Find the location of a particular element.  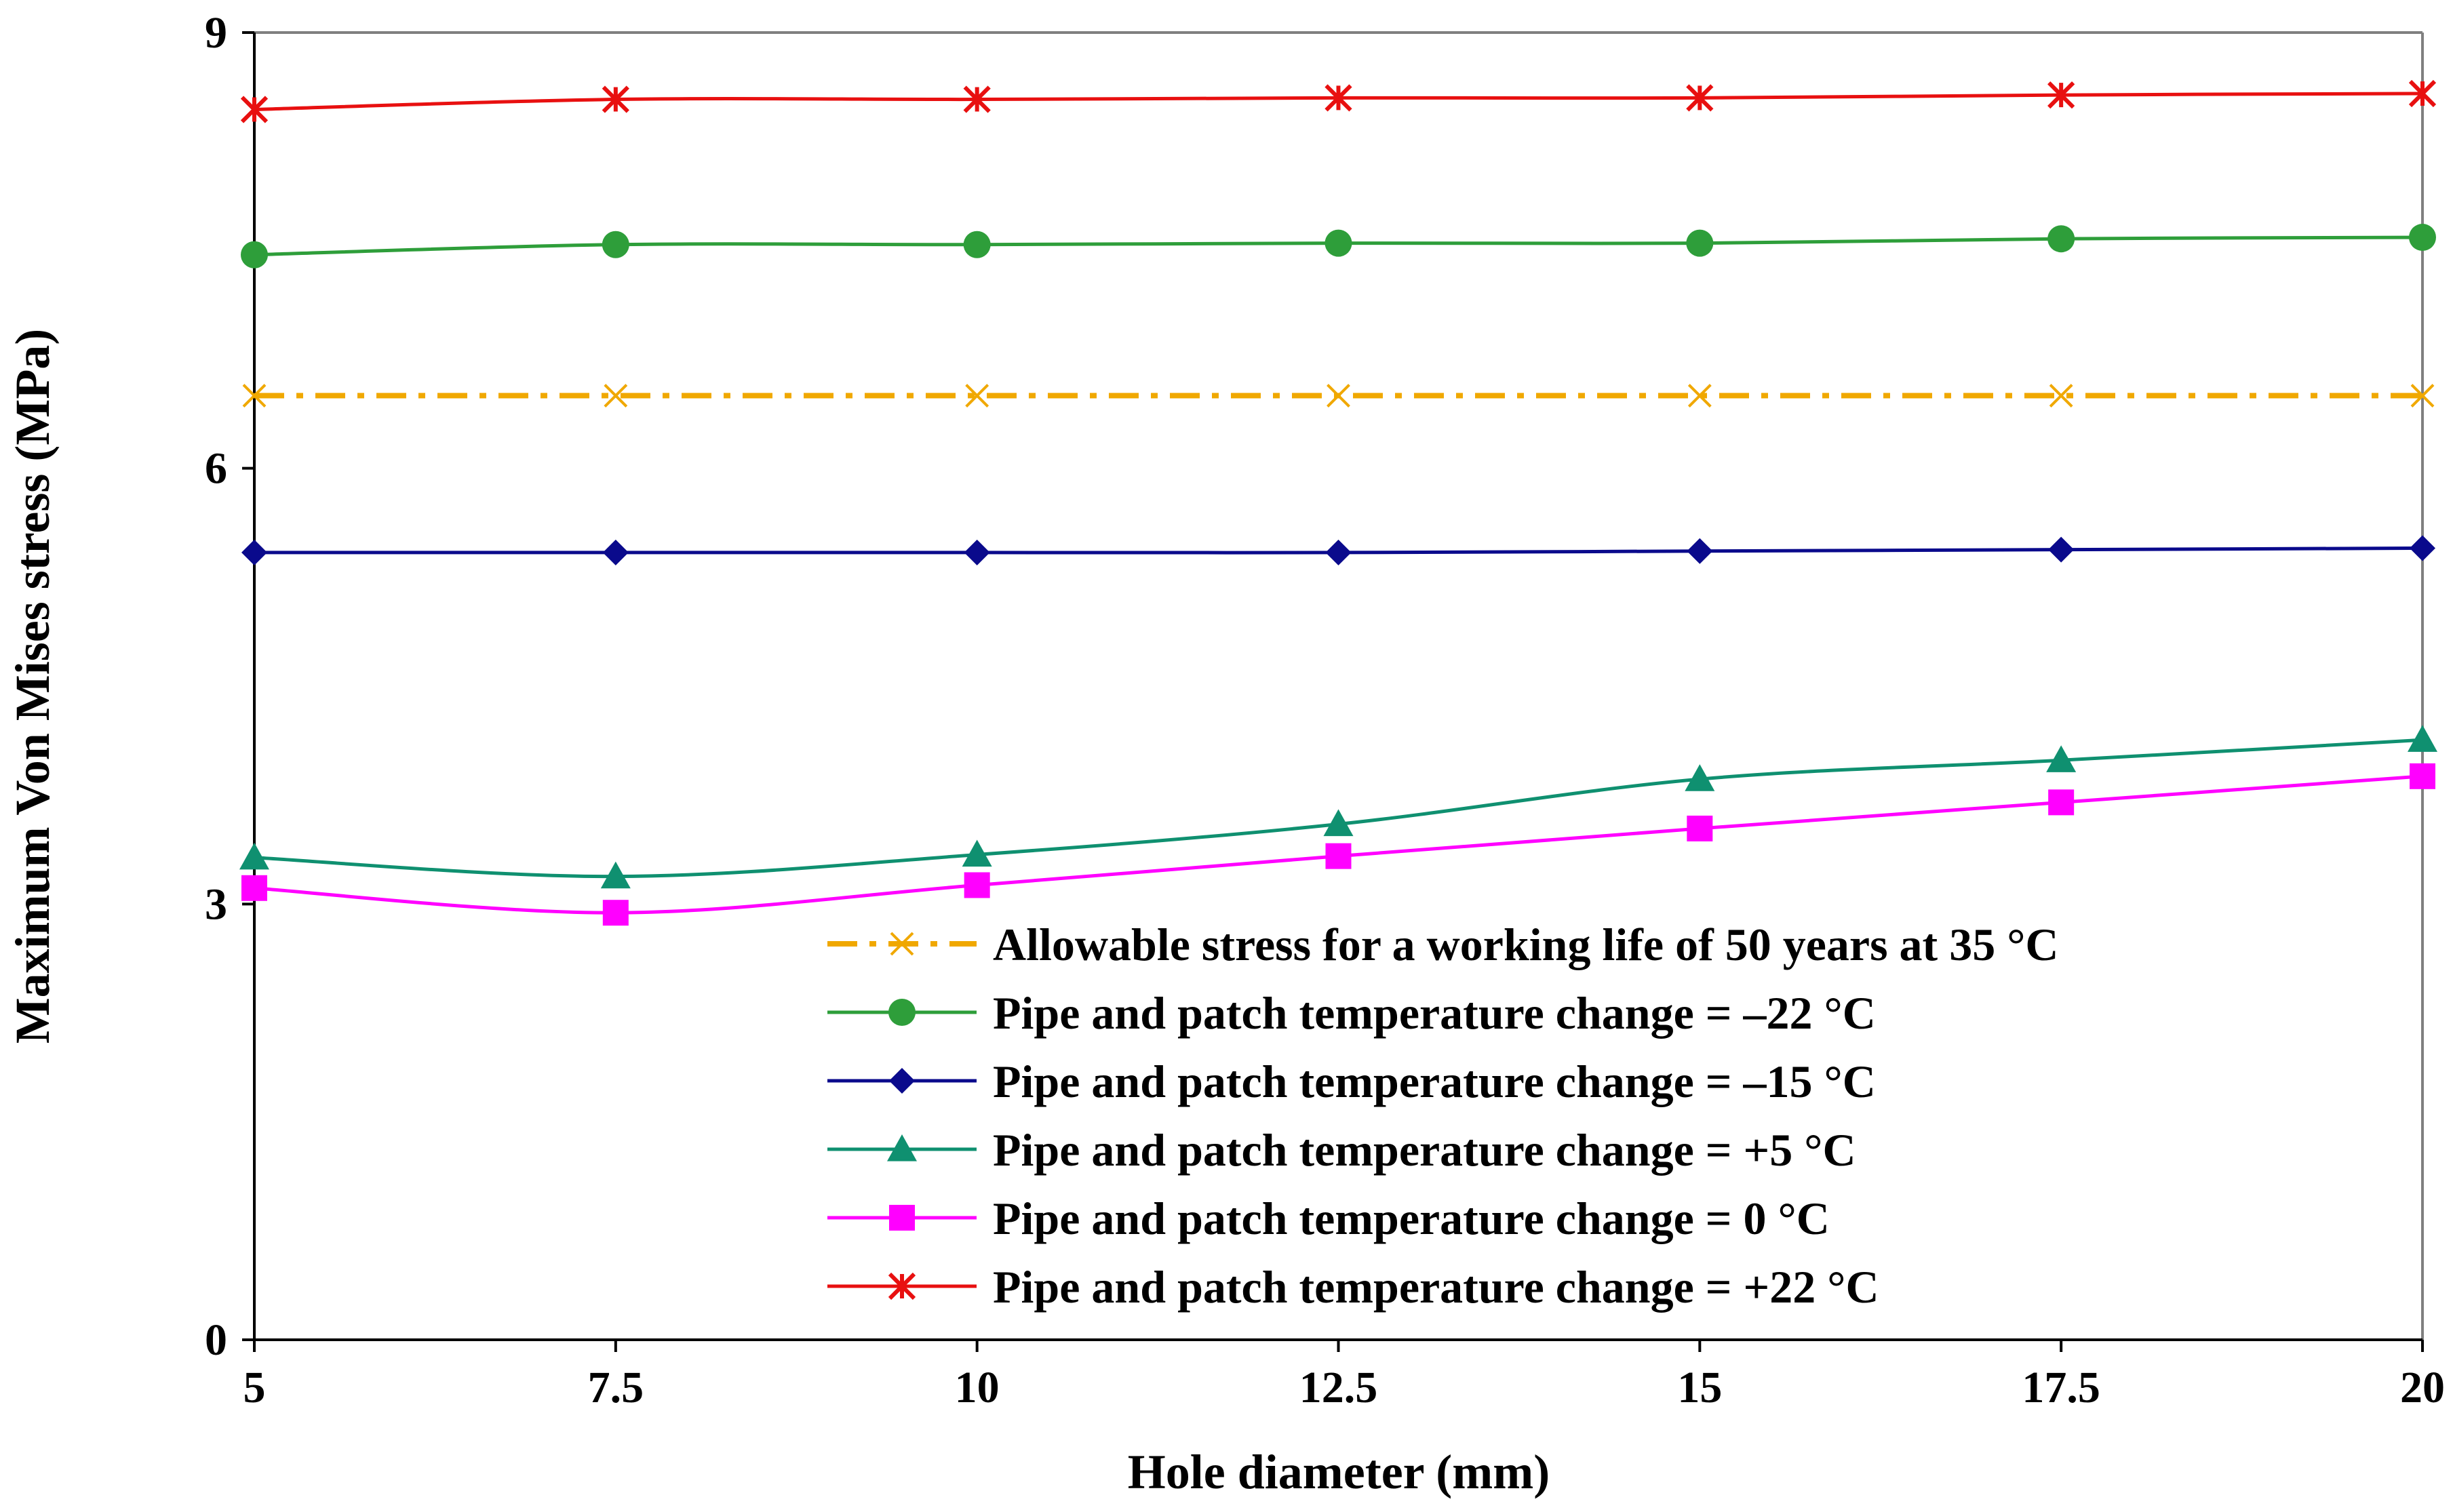

x-tick-label: 20 is located at coordinates (2422, 1387).